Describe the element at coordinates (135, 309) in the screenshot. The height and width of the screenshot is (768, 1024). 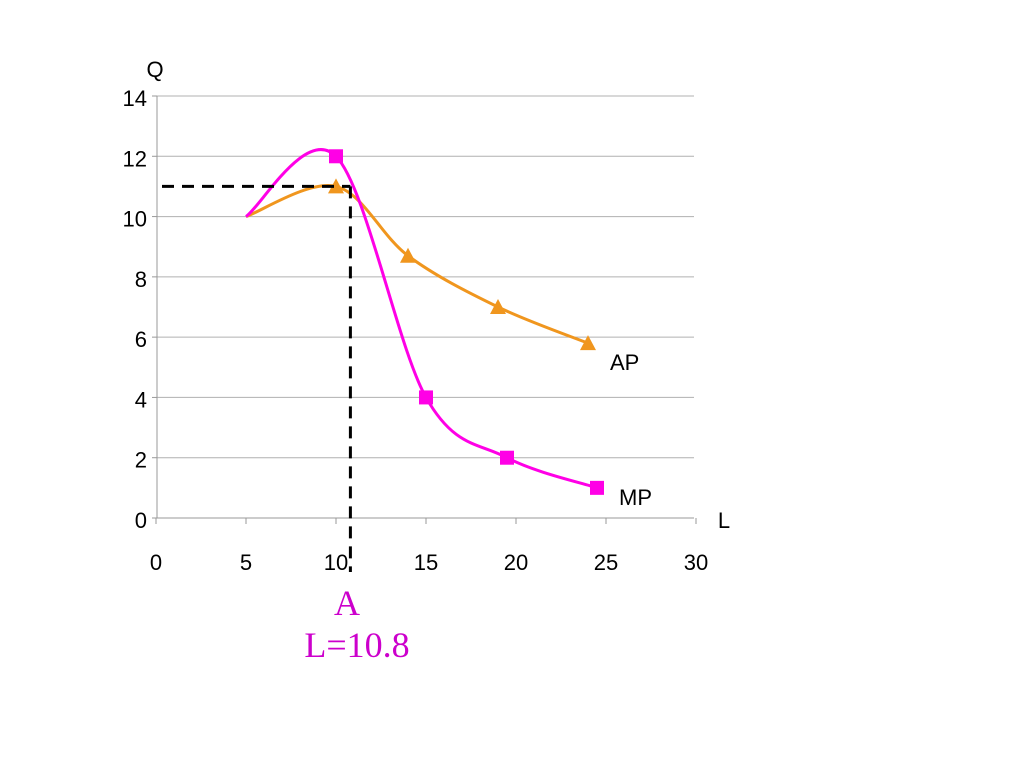
I see `y-tick-labels: 0 2 4 6 8 10 12 14` at that location.